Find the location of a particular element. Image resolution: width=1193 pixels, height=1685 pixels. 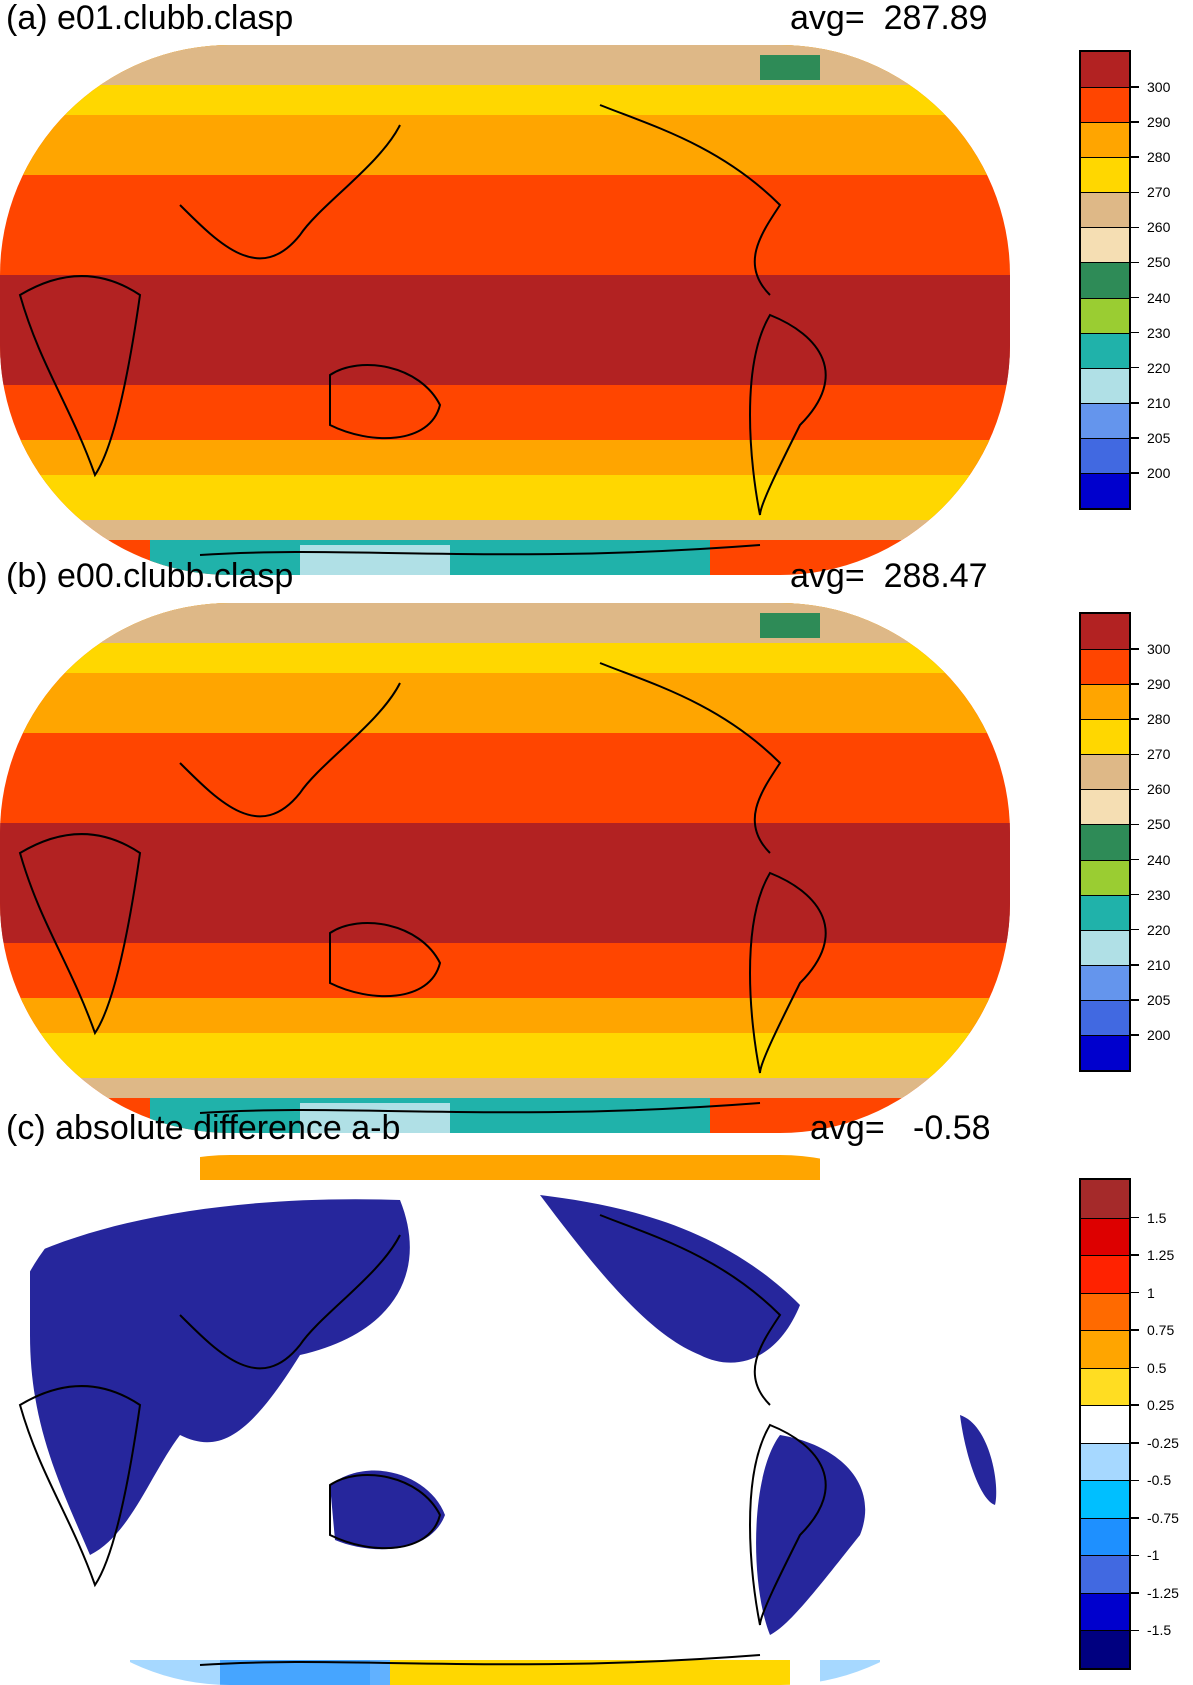

panel-c-title: (c) absolute difference a-b is located at coordinates (203, 1128).